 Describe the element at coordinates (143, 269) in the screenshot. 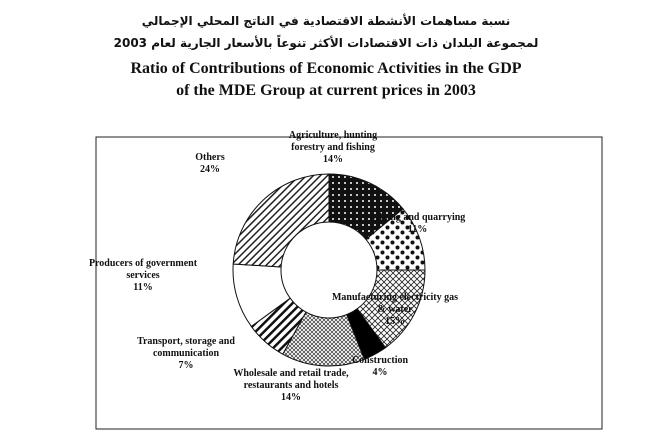

I see `category-label: Producers of government services` at that location.